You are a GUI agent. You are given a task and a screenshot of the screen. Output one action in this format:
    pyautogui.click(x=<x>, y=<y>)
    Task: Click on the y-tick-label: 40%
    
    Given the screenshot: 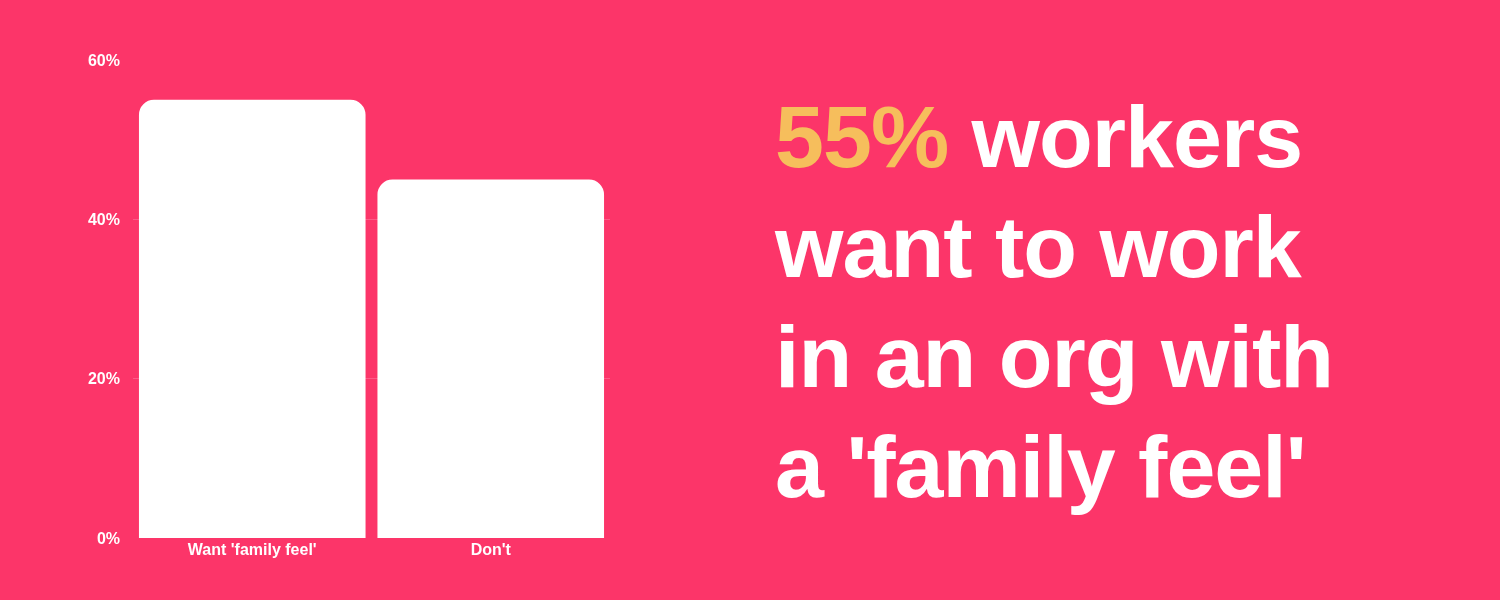 What is the action you would take?
    pyautogui.click(x=103, y=219)
    